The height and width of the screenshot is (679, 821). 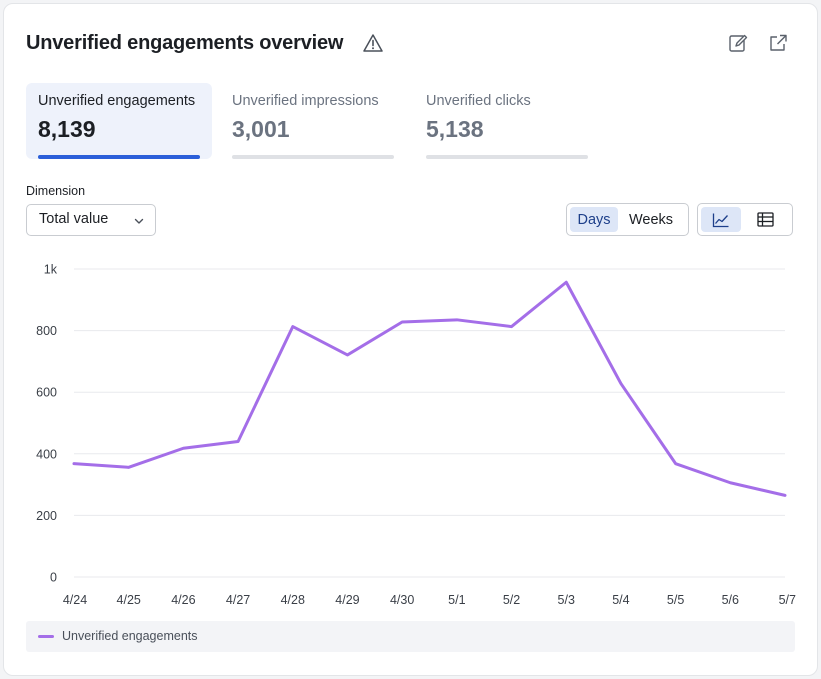 I want to click on metric-value: 5,138, so click(x=455, y=129).